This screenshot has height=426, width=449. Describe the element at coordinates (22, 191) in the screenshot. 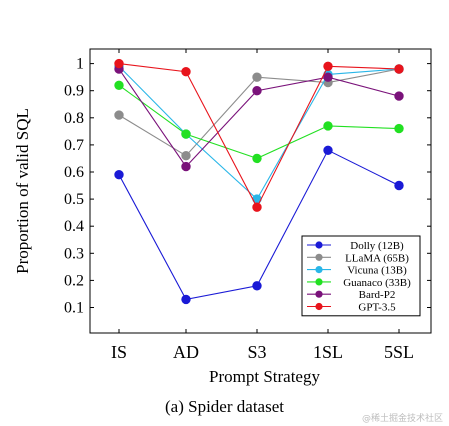

I see `y-axis-label: Proportion of valid SQL` at that location.